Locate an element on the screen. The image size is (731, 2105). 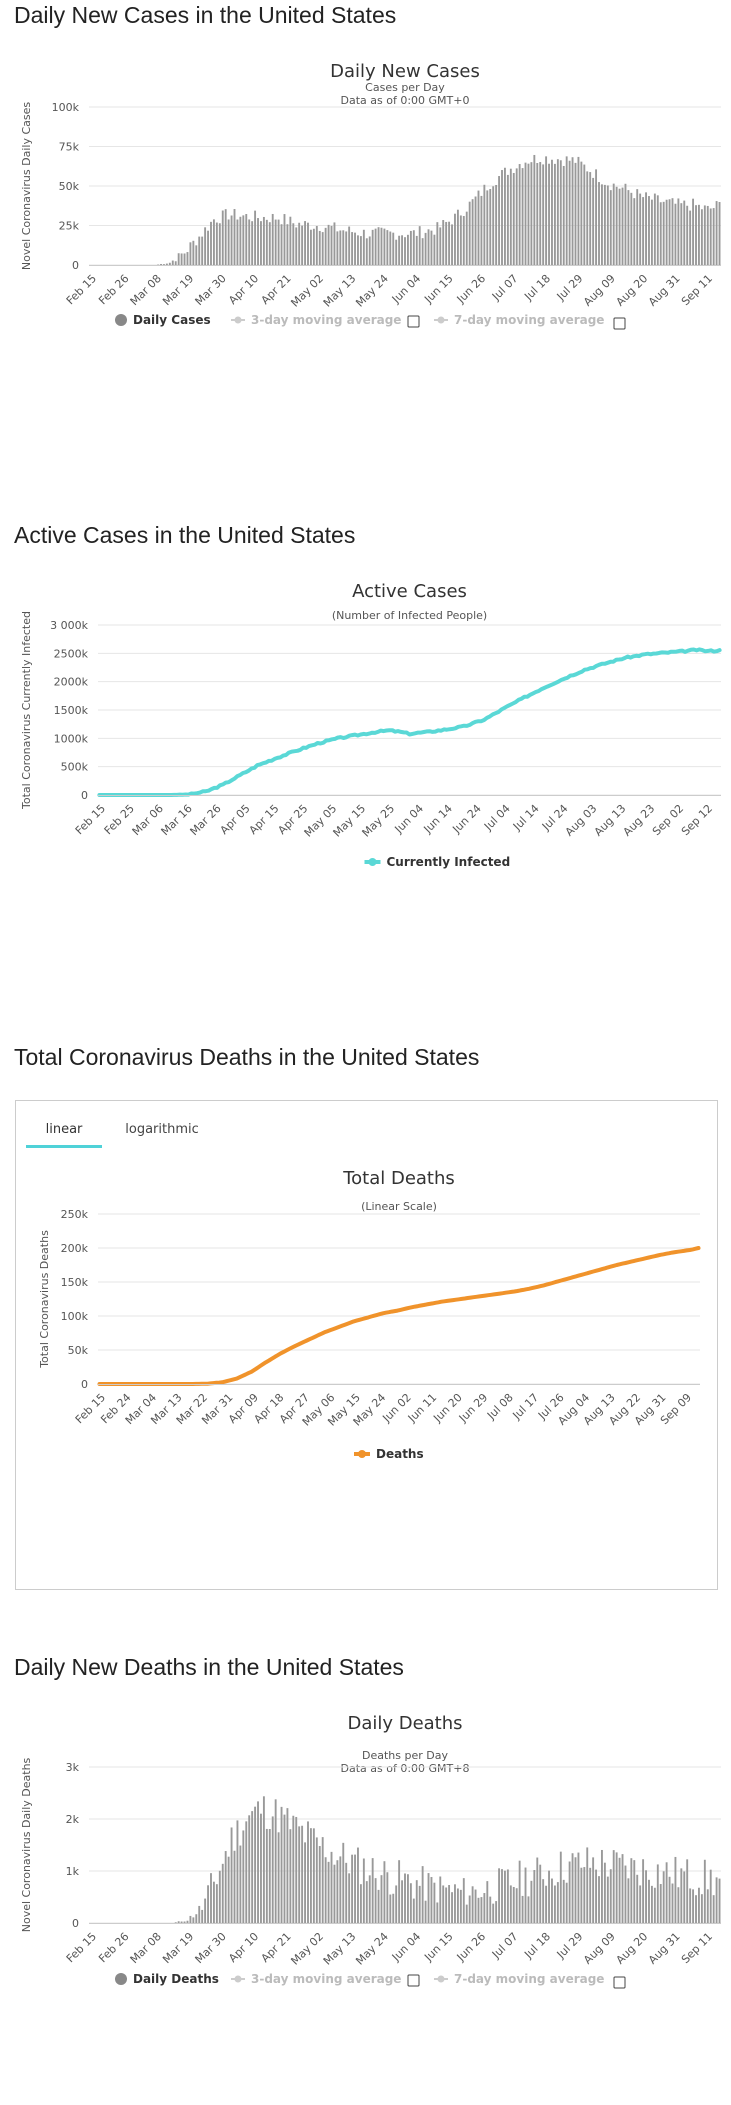
active-cases-xtick-label: Sep 02 is located at coordinates (668, 820).